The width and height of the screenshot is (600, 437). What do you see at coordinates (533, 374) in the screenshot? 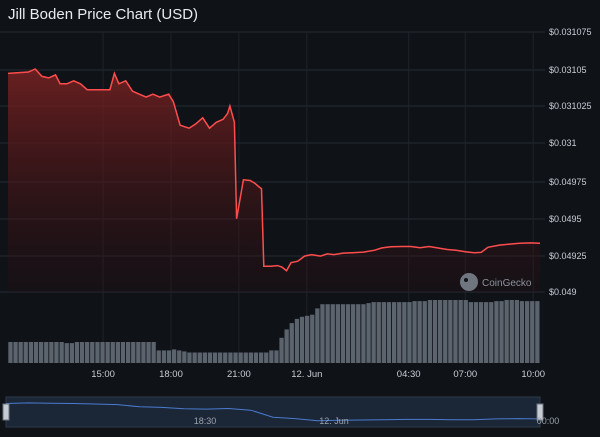
I see `x-tick-label: 10:00` at bounding box center [533, 374].